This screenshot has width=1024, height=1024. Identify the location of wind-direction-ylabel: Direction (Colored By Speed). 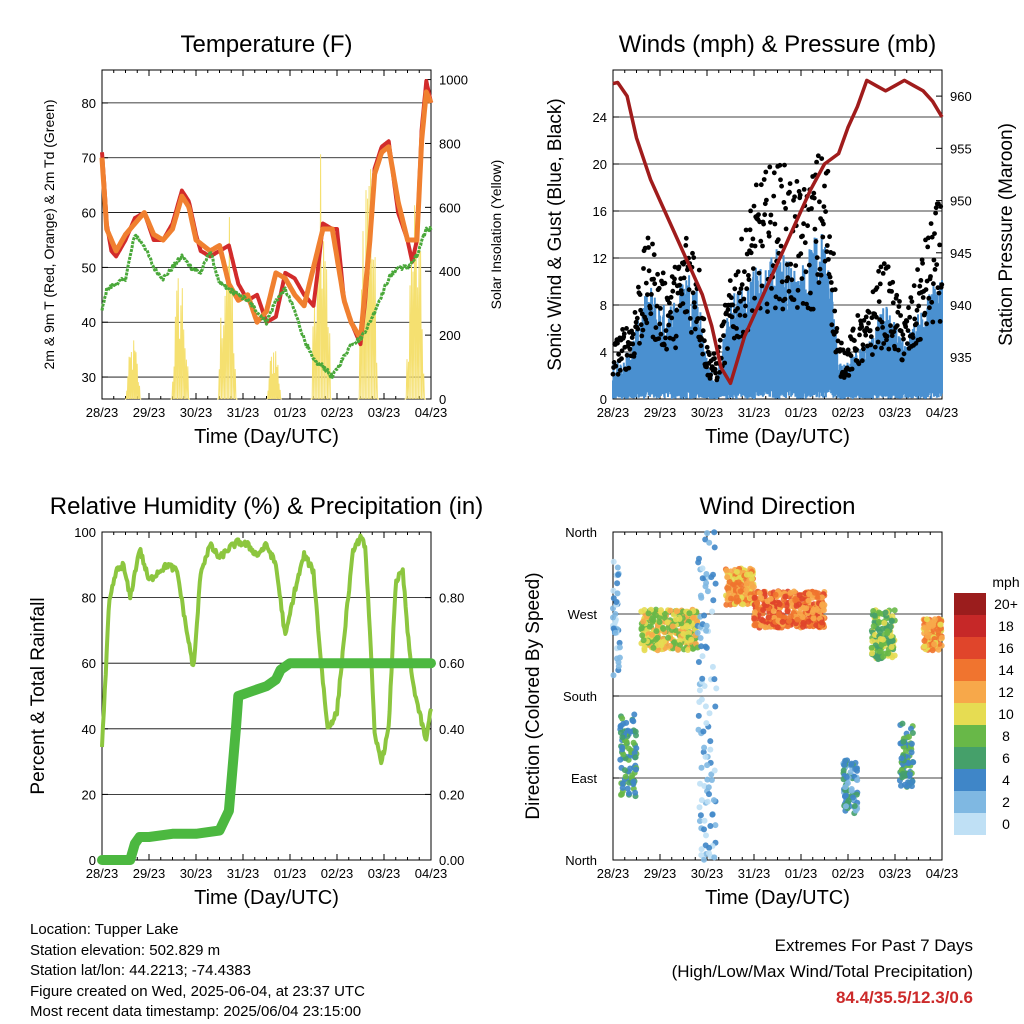
(533, 695).